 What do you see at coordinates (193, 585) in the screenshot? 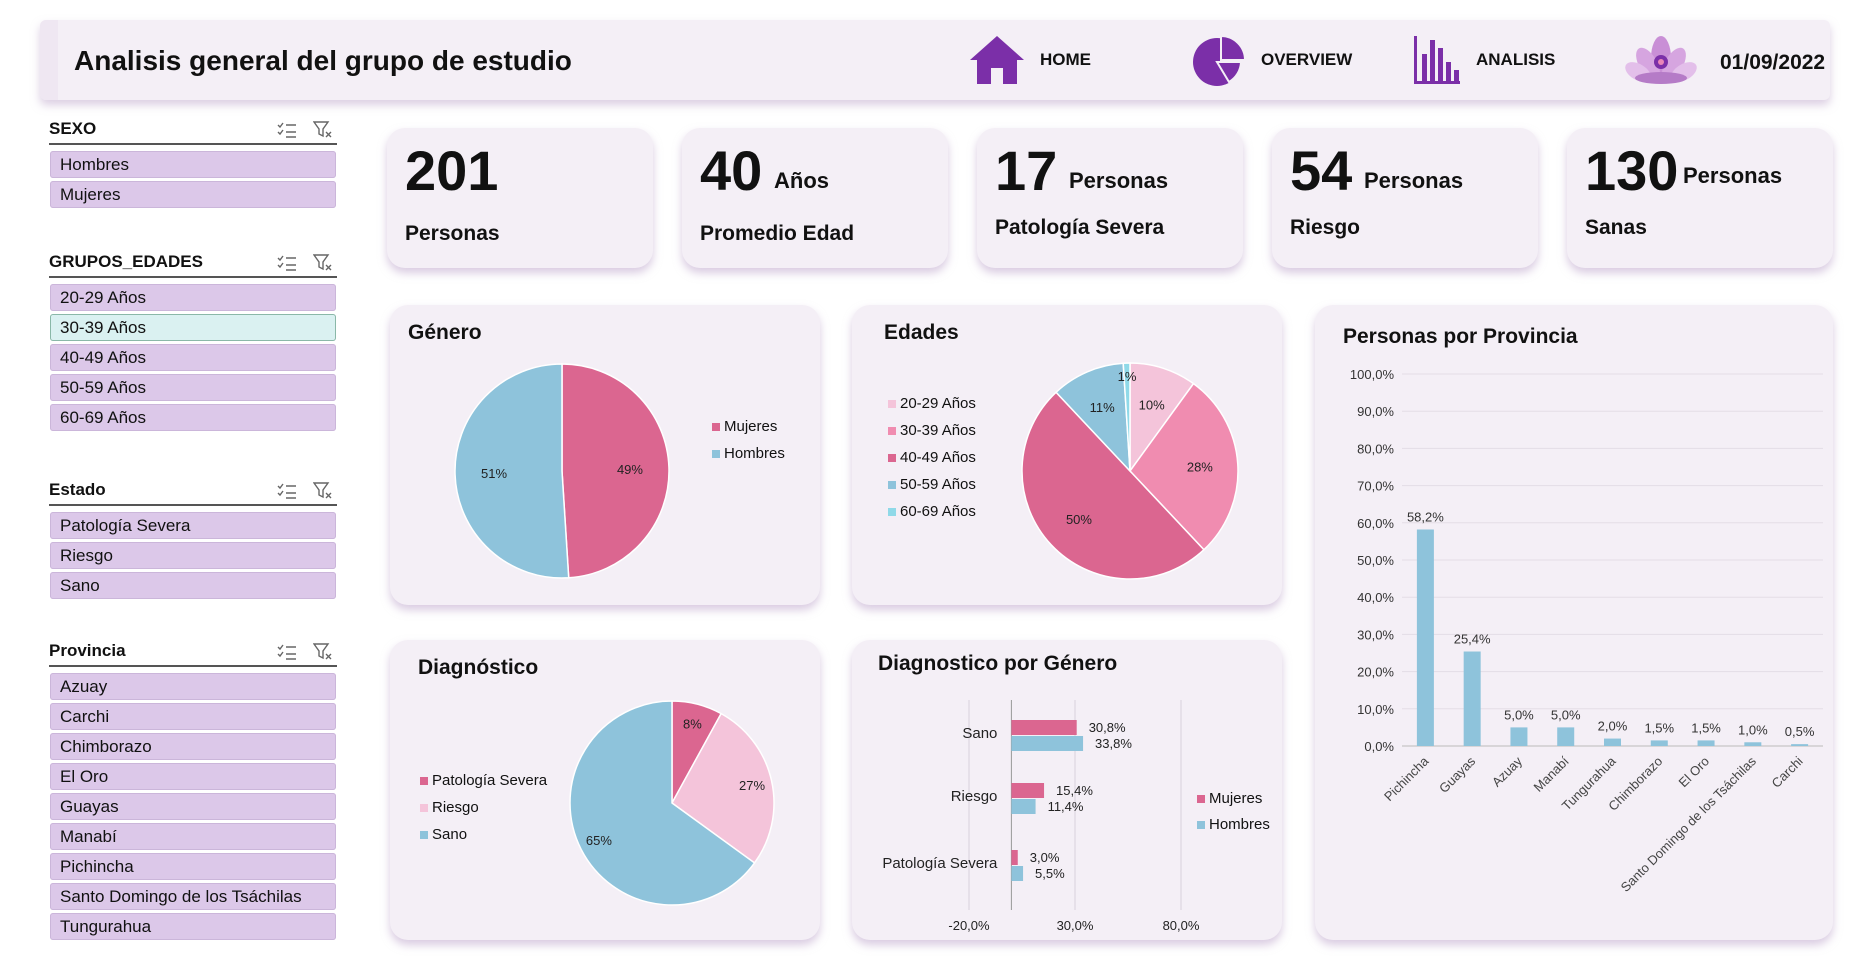
I see `slicer-item: Sano` at bounding box center [193, 585].